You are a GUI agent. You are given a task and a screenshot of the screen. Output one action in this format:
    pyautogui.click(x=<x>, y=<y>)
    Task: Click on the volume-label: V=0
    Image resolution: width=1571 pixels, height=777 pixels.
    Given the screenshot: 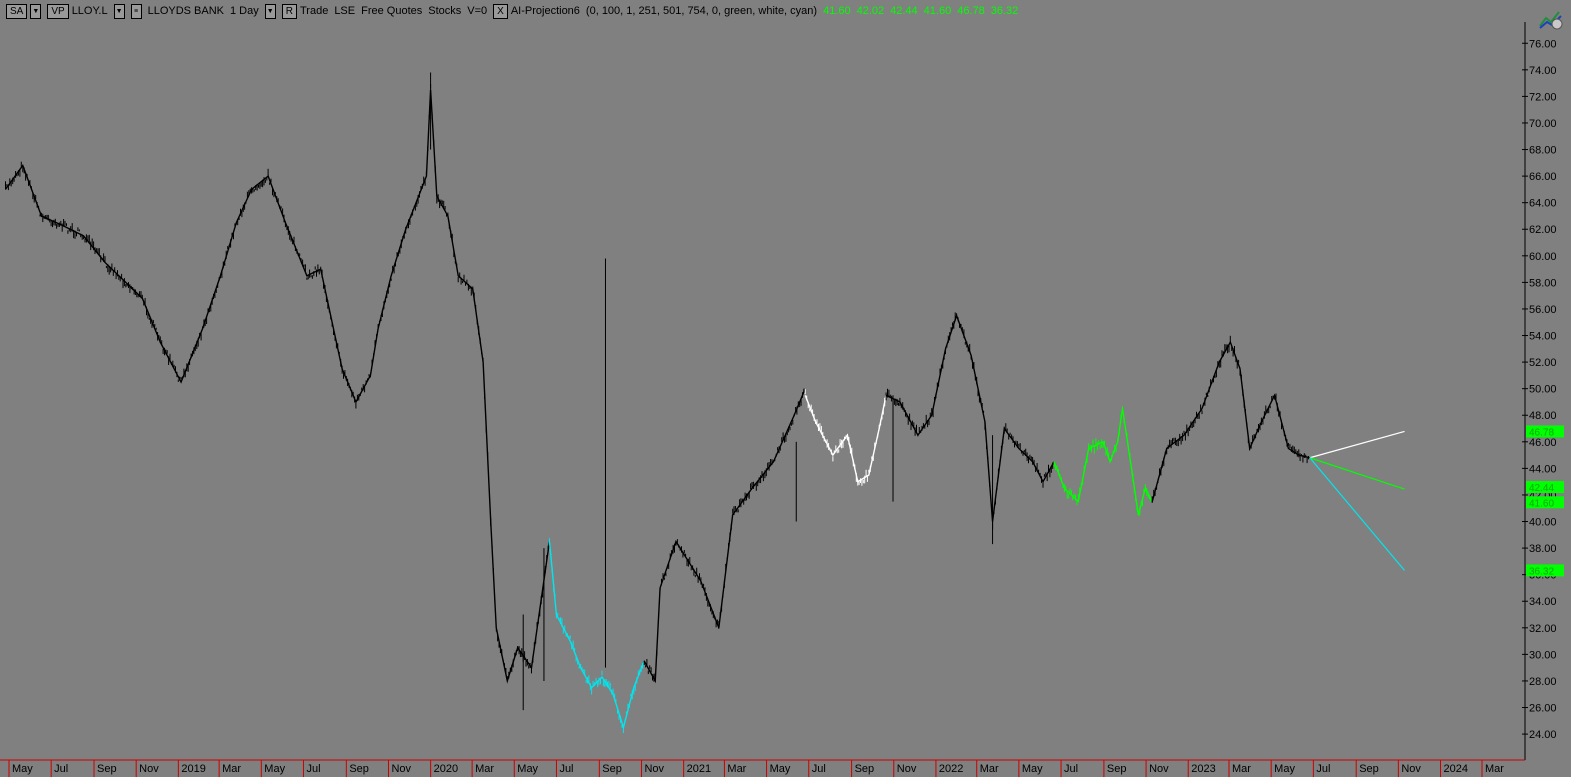 What is the action you would take?
    pyautogui.click(x=477, y=11)
    